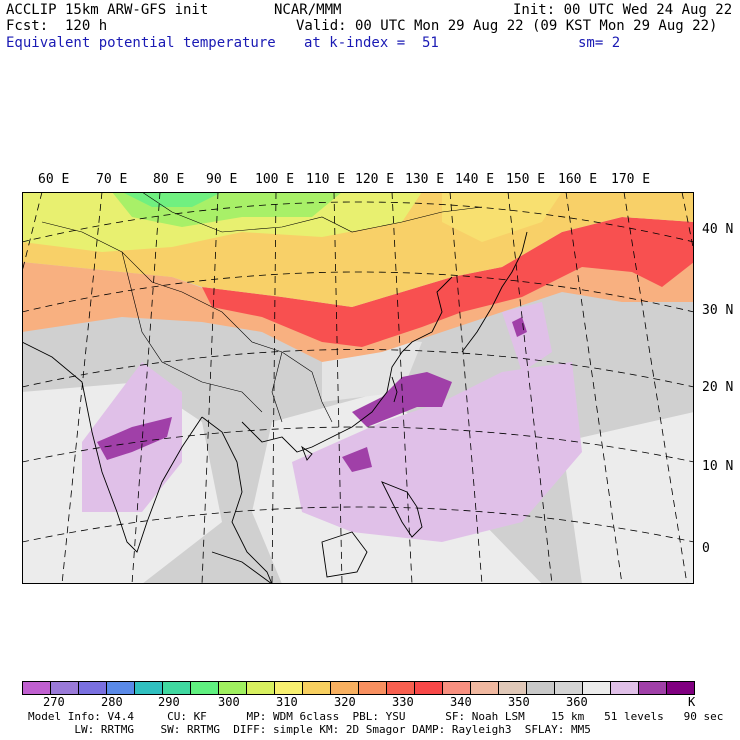  What do you see at coordinates (222, 179) in the screenshot?
I see `lon-label: 90 E` at bounding box center [222, 179].